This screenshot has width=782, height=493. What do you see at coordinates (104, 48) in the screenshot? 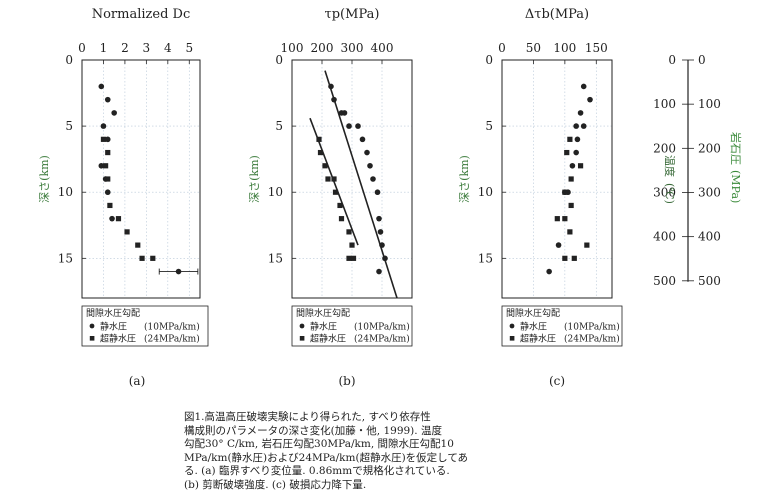
I see `x-tick-label: 1` at bounding box center [104, 48].